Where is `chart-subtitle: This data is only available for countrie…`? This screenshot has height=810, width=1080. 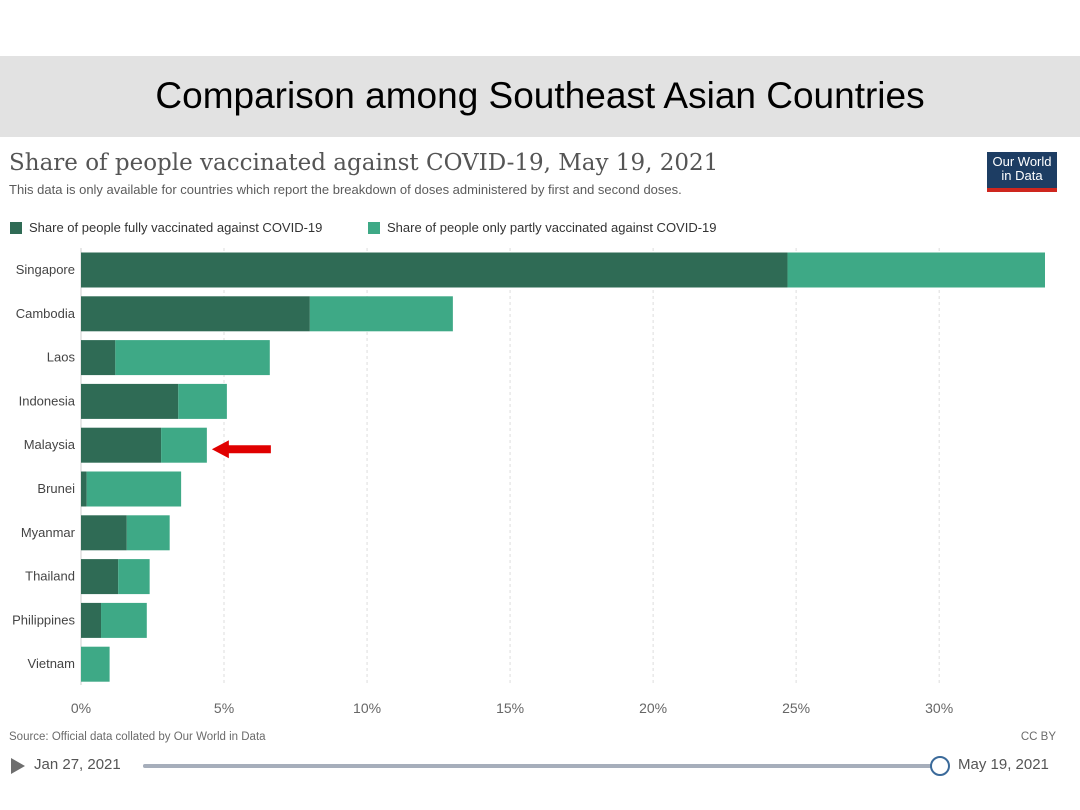 chart-subtitle: This data is only available for countrie… is located at coordinates (345, 189).